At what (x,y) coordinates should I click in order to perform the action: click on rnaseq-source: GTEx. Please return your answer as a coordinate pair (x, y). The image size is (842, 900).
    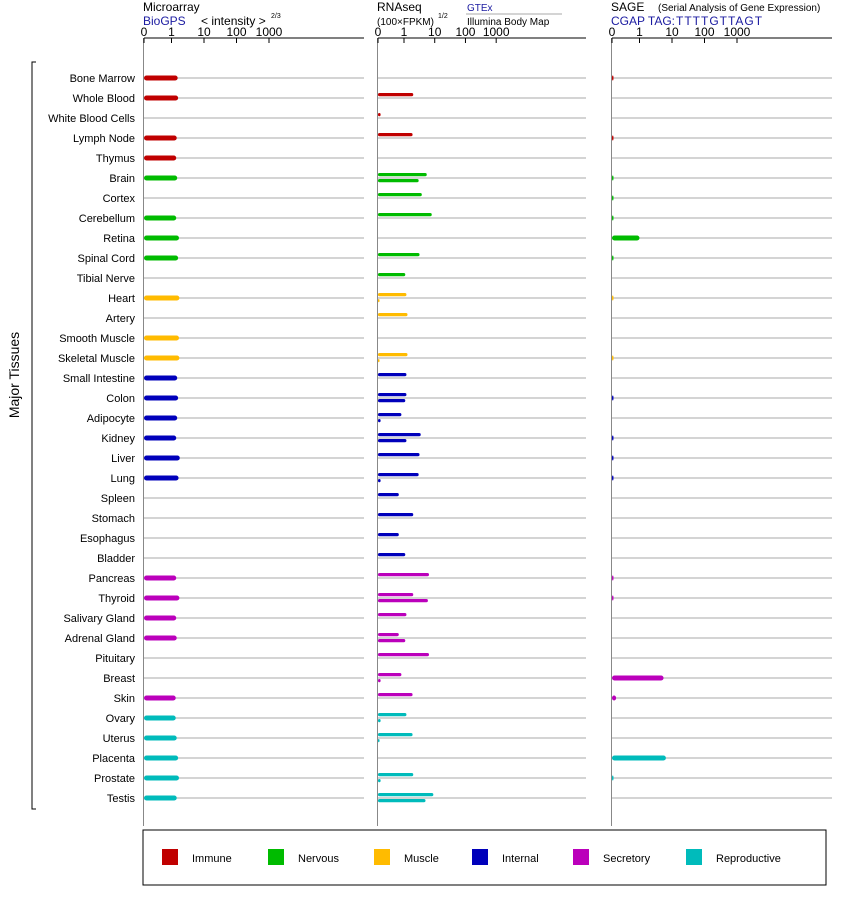
    Looking at the image, I should click on (480, 8).